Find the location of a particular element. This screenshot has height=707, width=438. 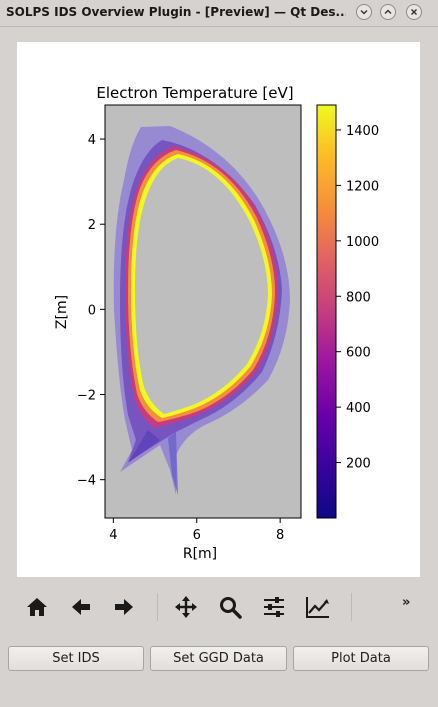

x-axis-label: R[m] is located at coordinates (200, 554).